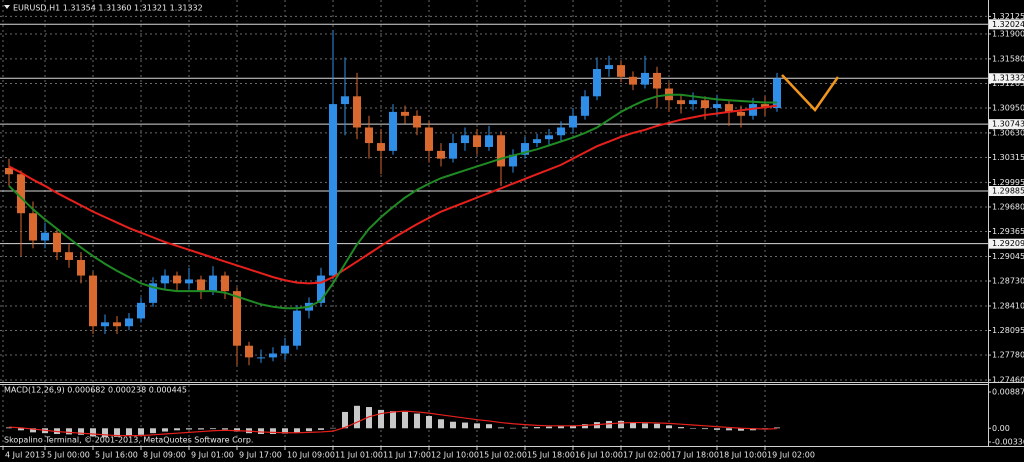 The image size is (1024, 462). Describe the element at coordinates (25, 455) in the screenshot. I see `x-tick-label: 4 Jul 2013` at that location.